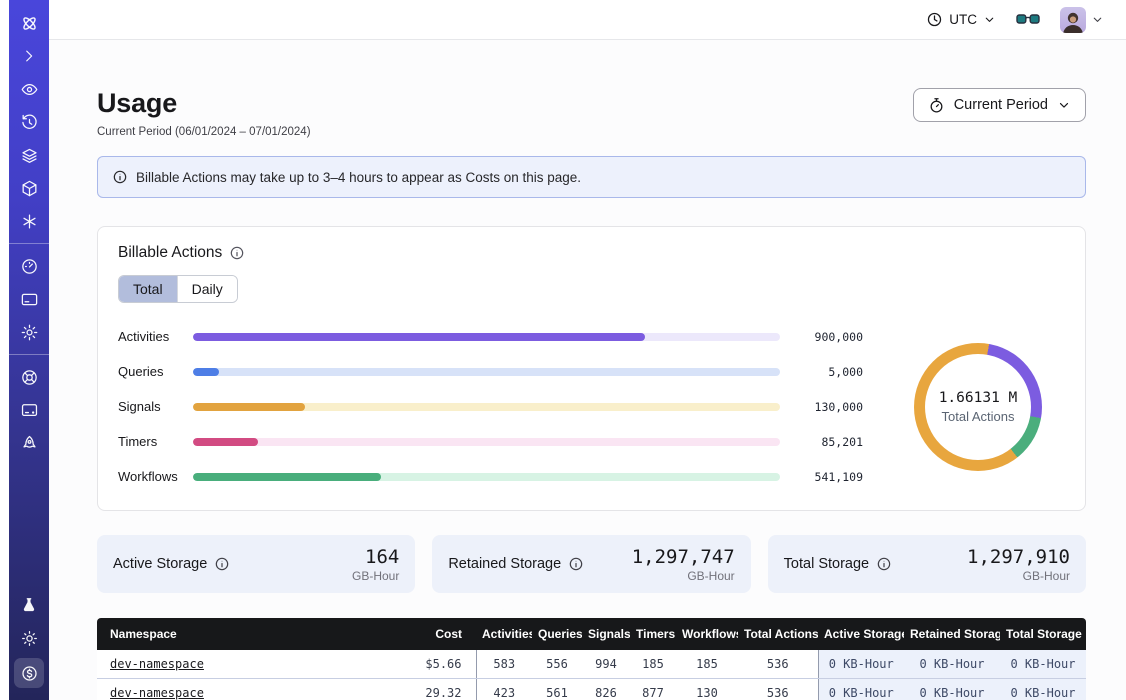  I want to click on column-header: Cost, so click(428, 634).